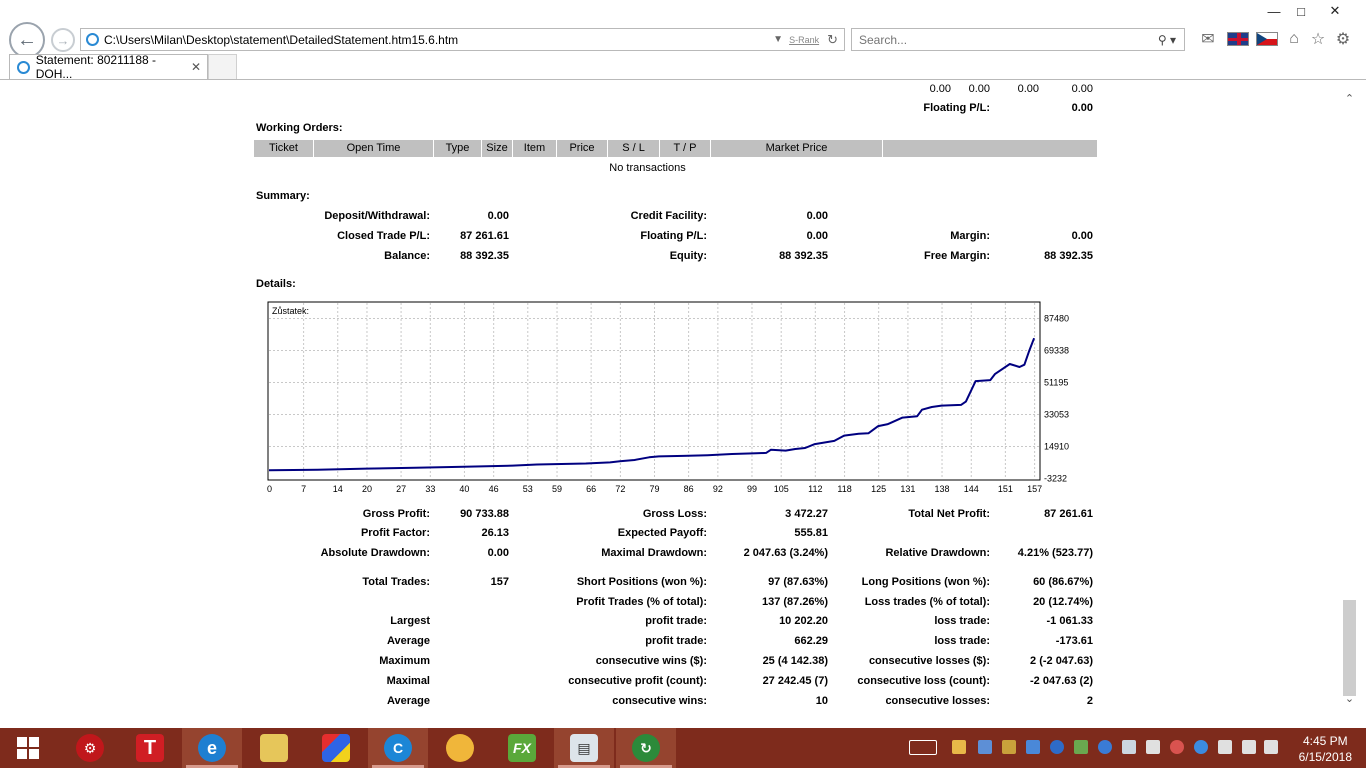 This screenshot has width=1366, height=768. I want to click on chart-label: Zůstatek:, so click(290, 311).